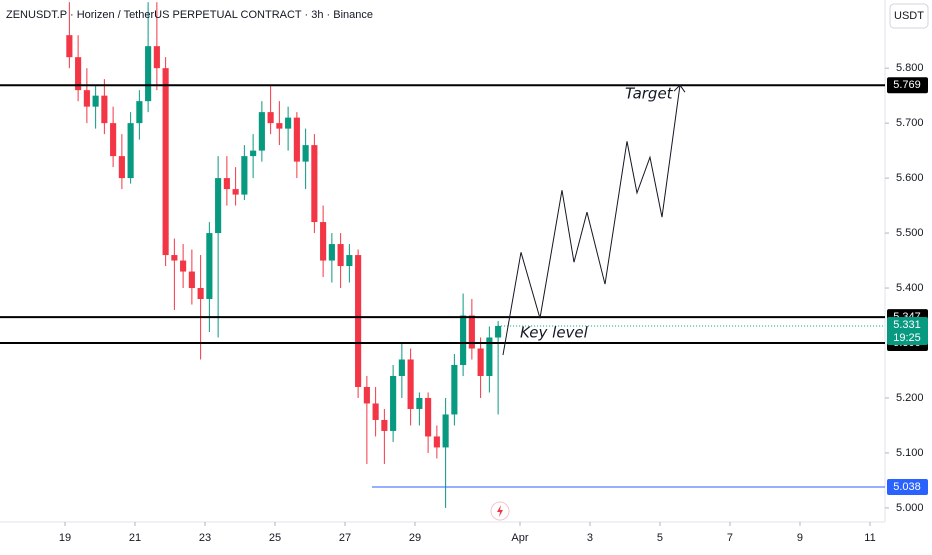  I want to click on currency-label: USDT, so click(909, 16).